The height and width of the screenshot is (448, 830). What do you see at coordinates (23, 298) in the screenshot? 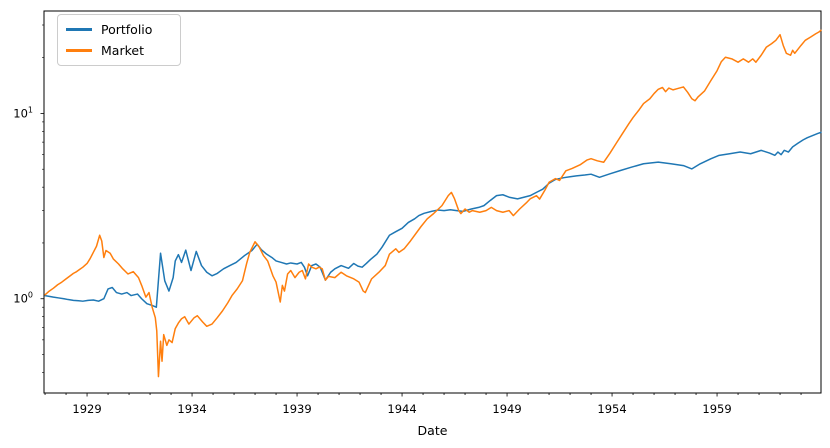
I see `y-tick-label: 10⁰` at bounding box center [23, 298].